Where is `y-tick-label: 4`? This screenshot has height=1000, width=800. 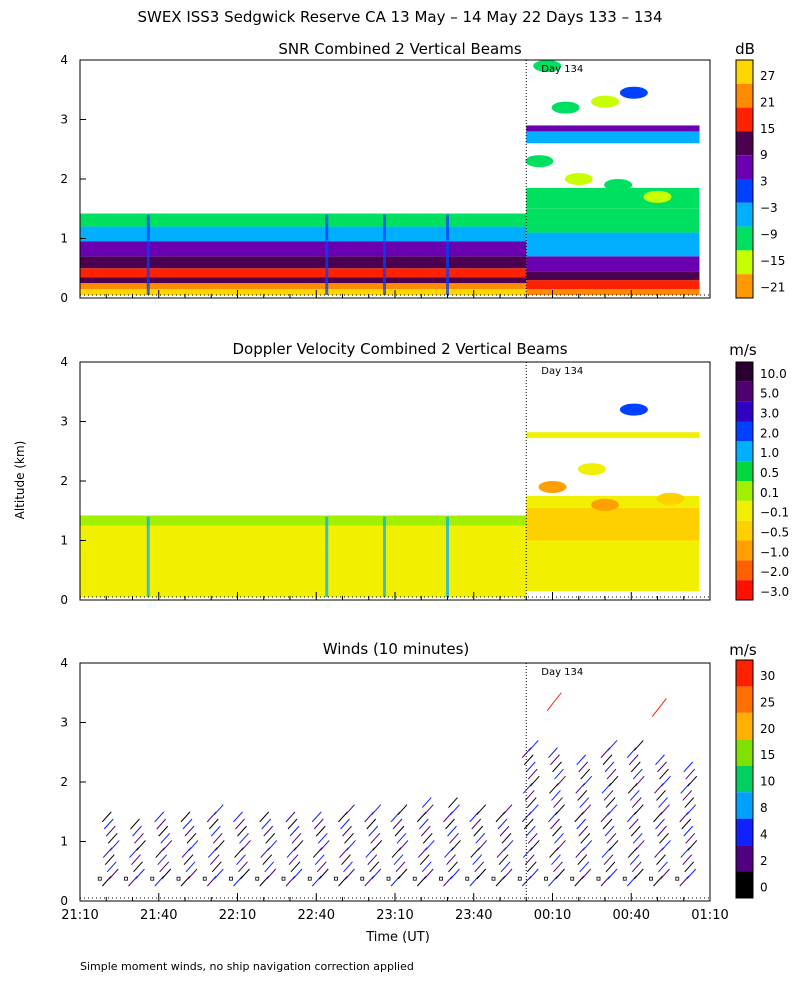 y-tick-label: 4 is located at coordinates (64, 663).